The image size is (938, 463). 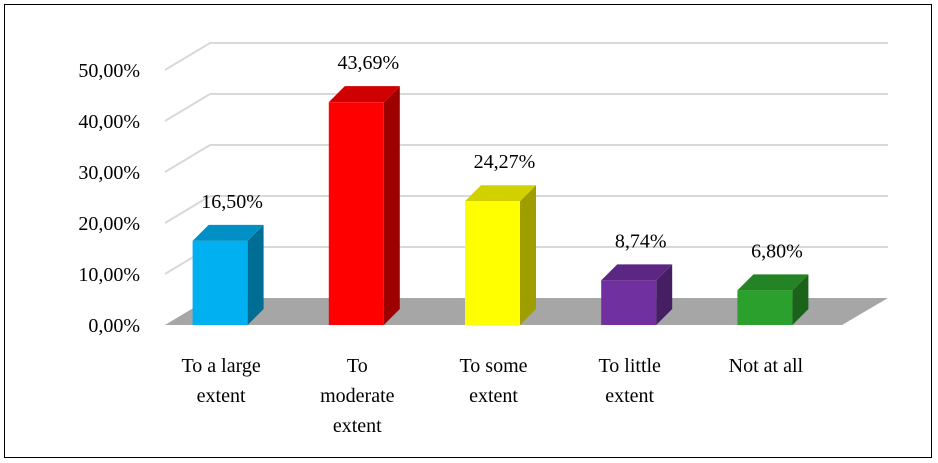 What do you see at coordinates (368, 63) in the screenshot?
I see `data-label: 43,69%` at bounding box center [368, 63].